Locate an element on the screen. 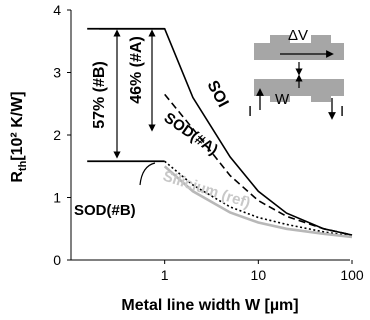 The width and height of the screenshot is (370, 320). y-axis-label: Rth[10² K/W] is located at coordinates (19, 136).